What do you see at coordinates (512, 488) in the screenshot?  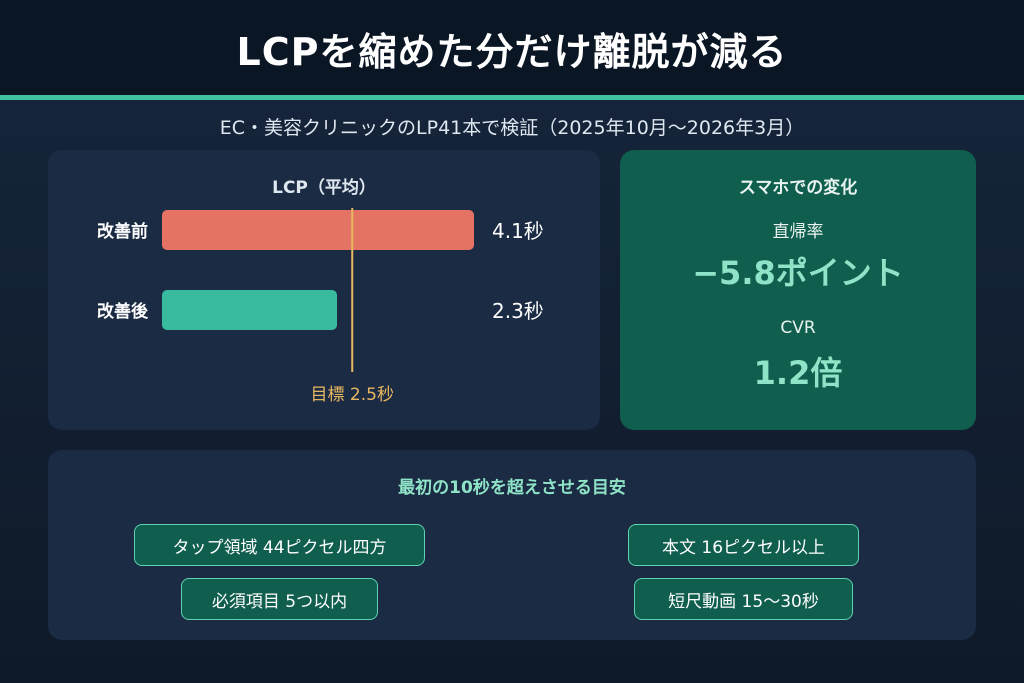 I see `tips-title: 最初の10秒を超えさせる目安` at bounding box center [512, 488].